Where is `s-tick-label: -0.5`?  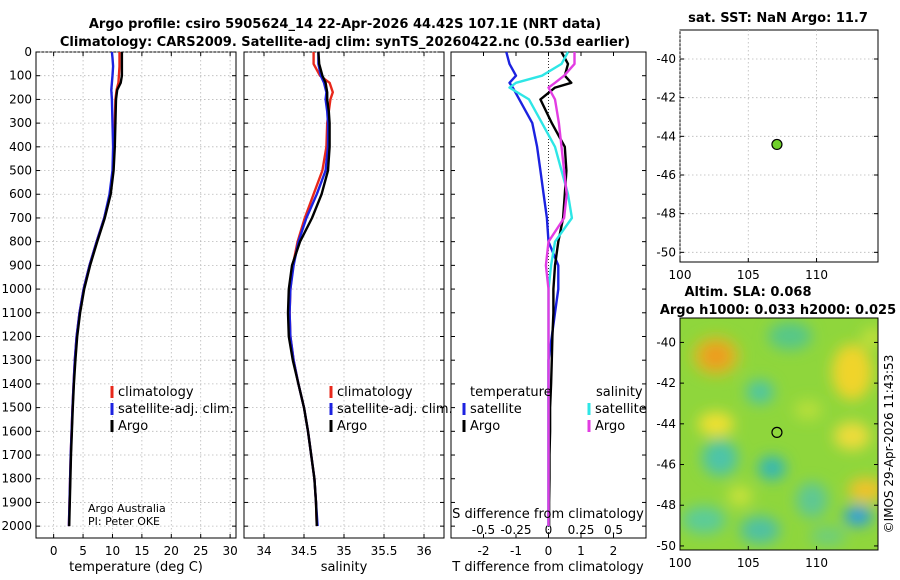
s-tick-label: -0.5 is located at coordinates (483, 530).